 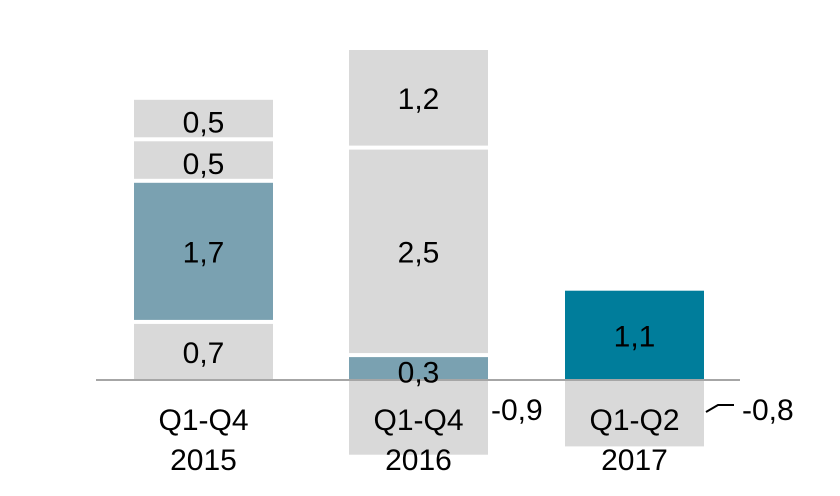 What do you see at coordinates (634, 460) in the screenshot?
I see `category-label-line2: 2017` at bounding box center [634, 460].